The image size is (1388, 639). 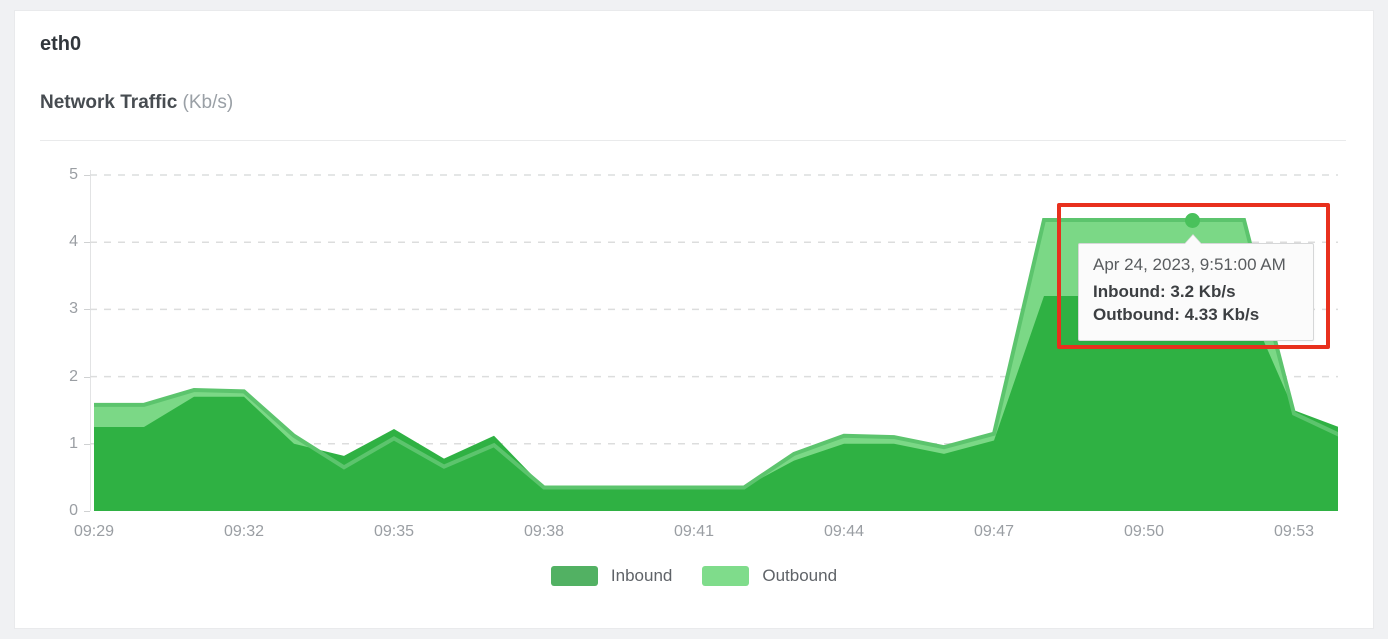 I want to click on chart-title-text: Network Traffic, so click(x=109, y=102).